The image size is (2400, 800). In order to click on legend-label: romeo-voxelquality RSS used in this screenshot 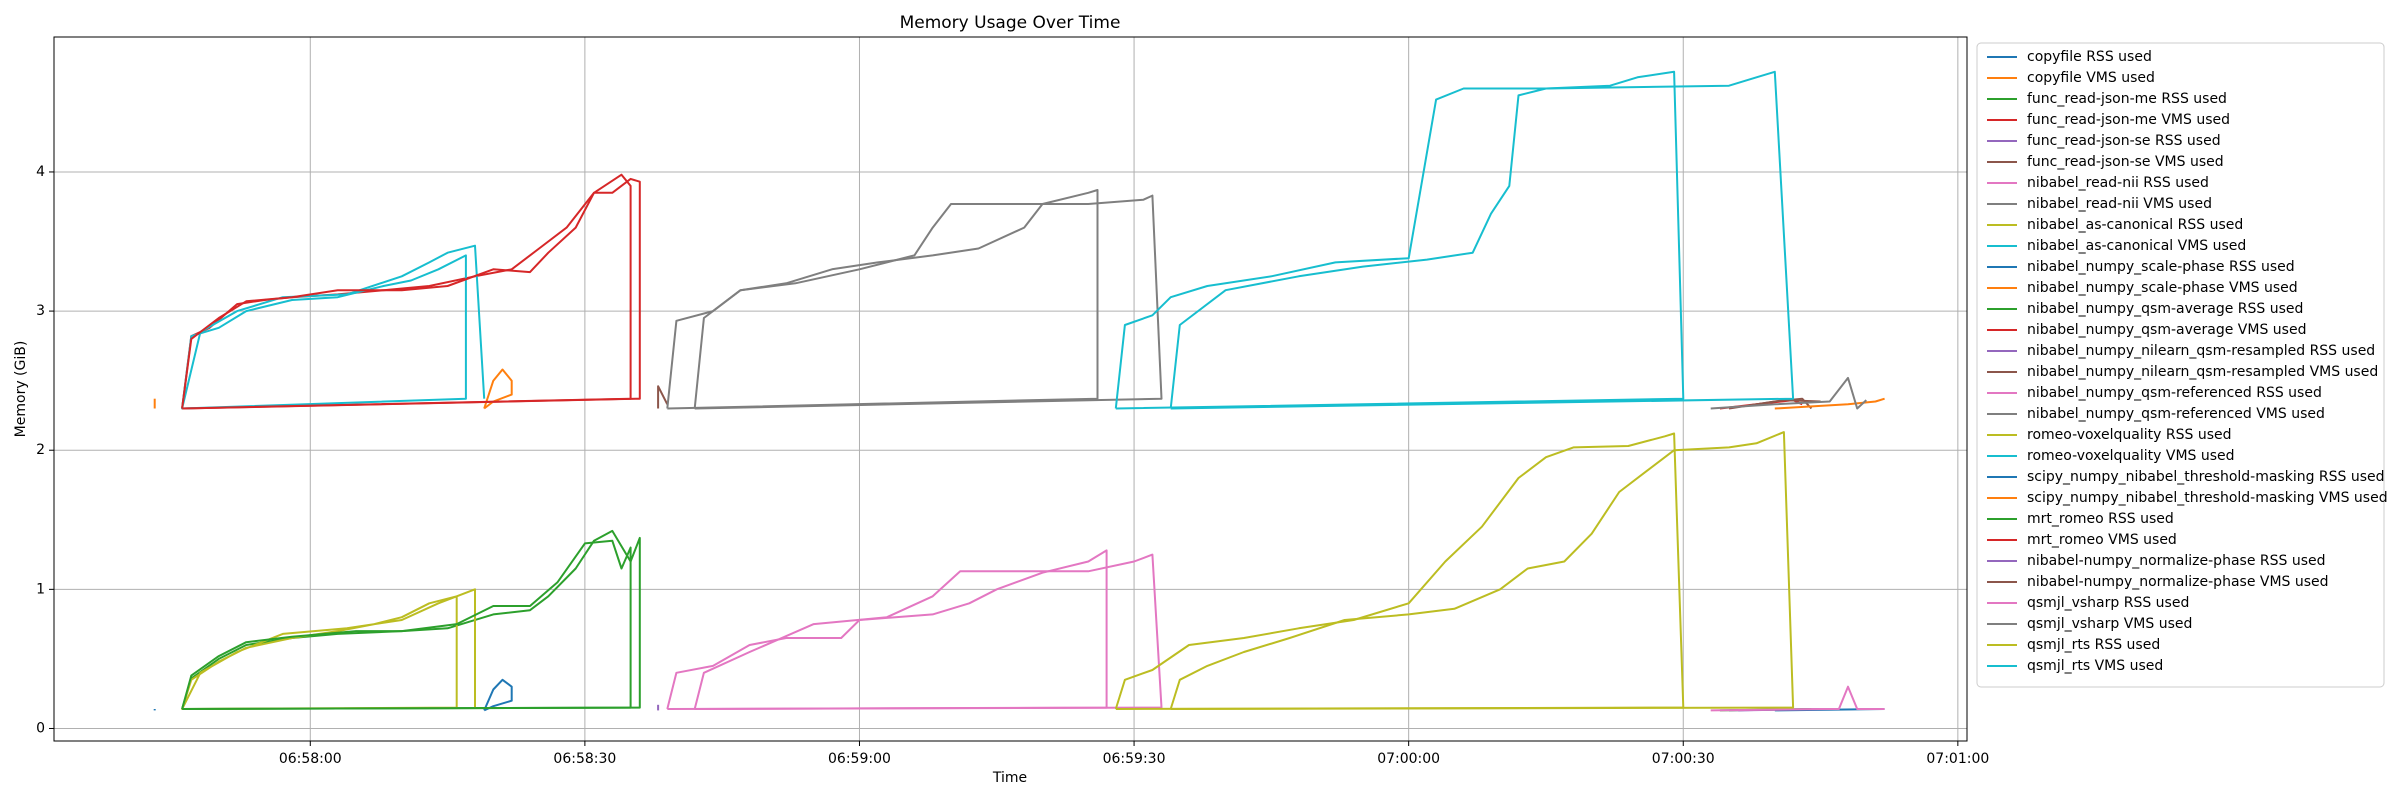, I will do `click(2129, 435)`.